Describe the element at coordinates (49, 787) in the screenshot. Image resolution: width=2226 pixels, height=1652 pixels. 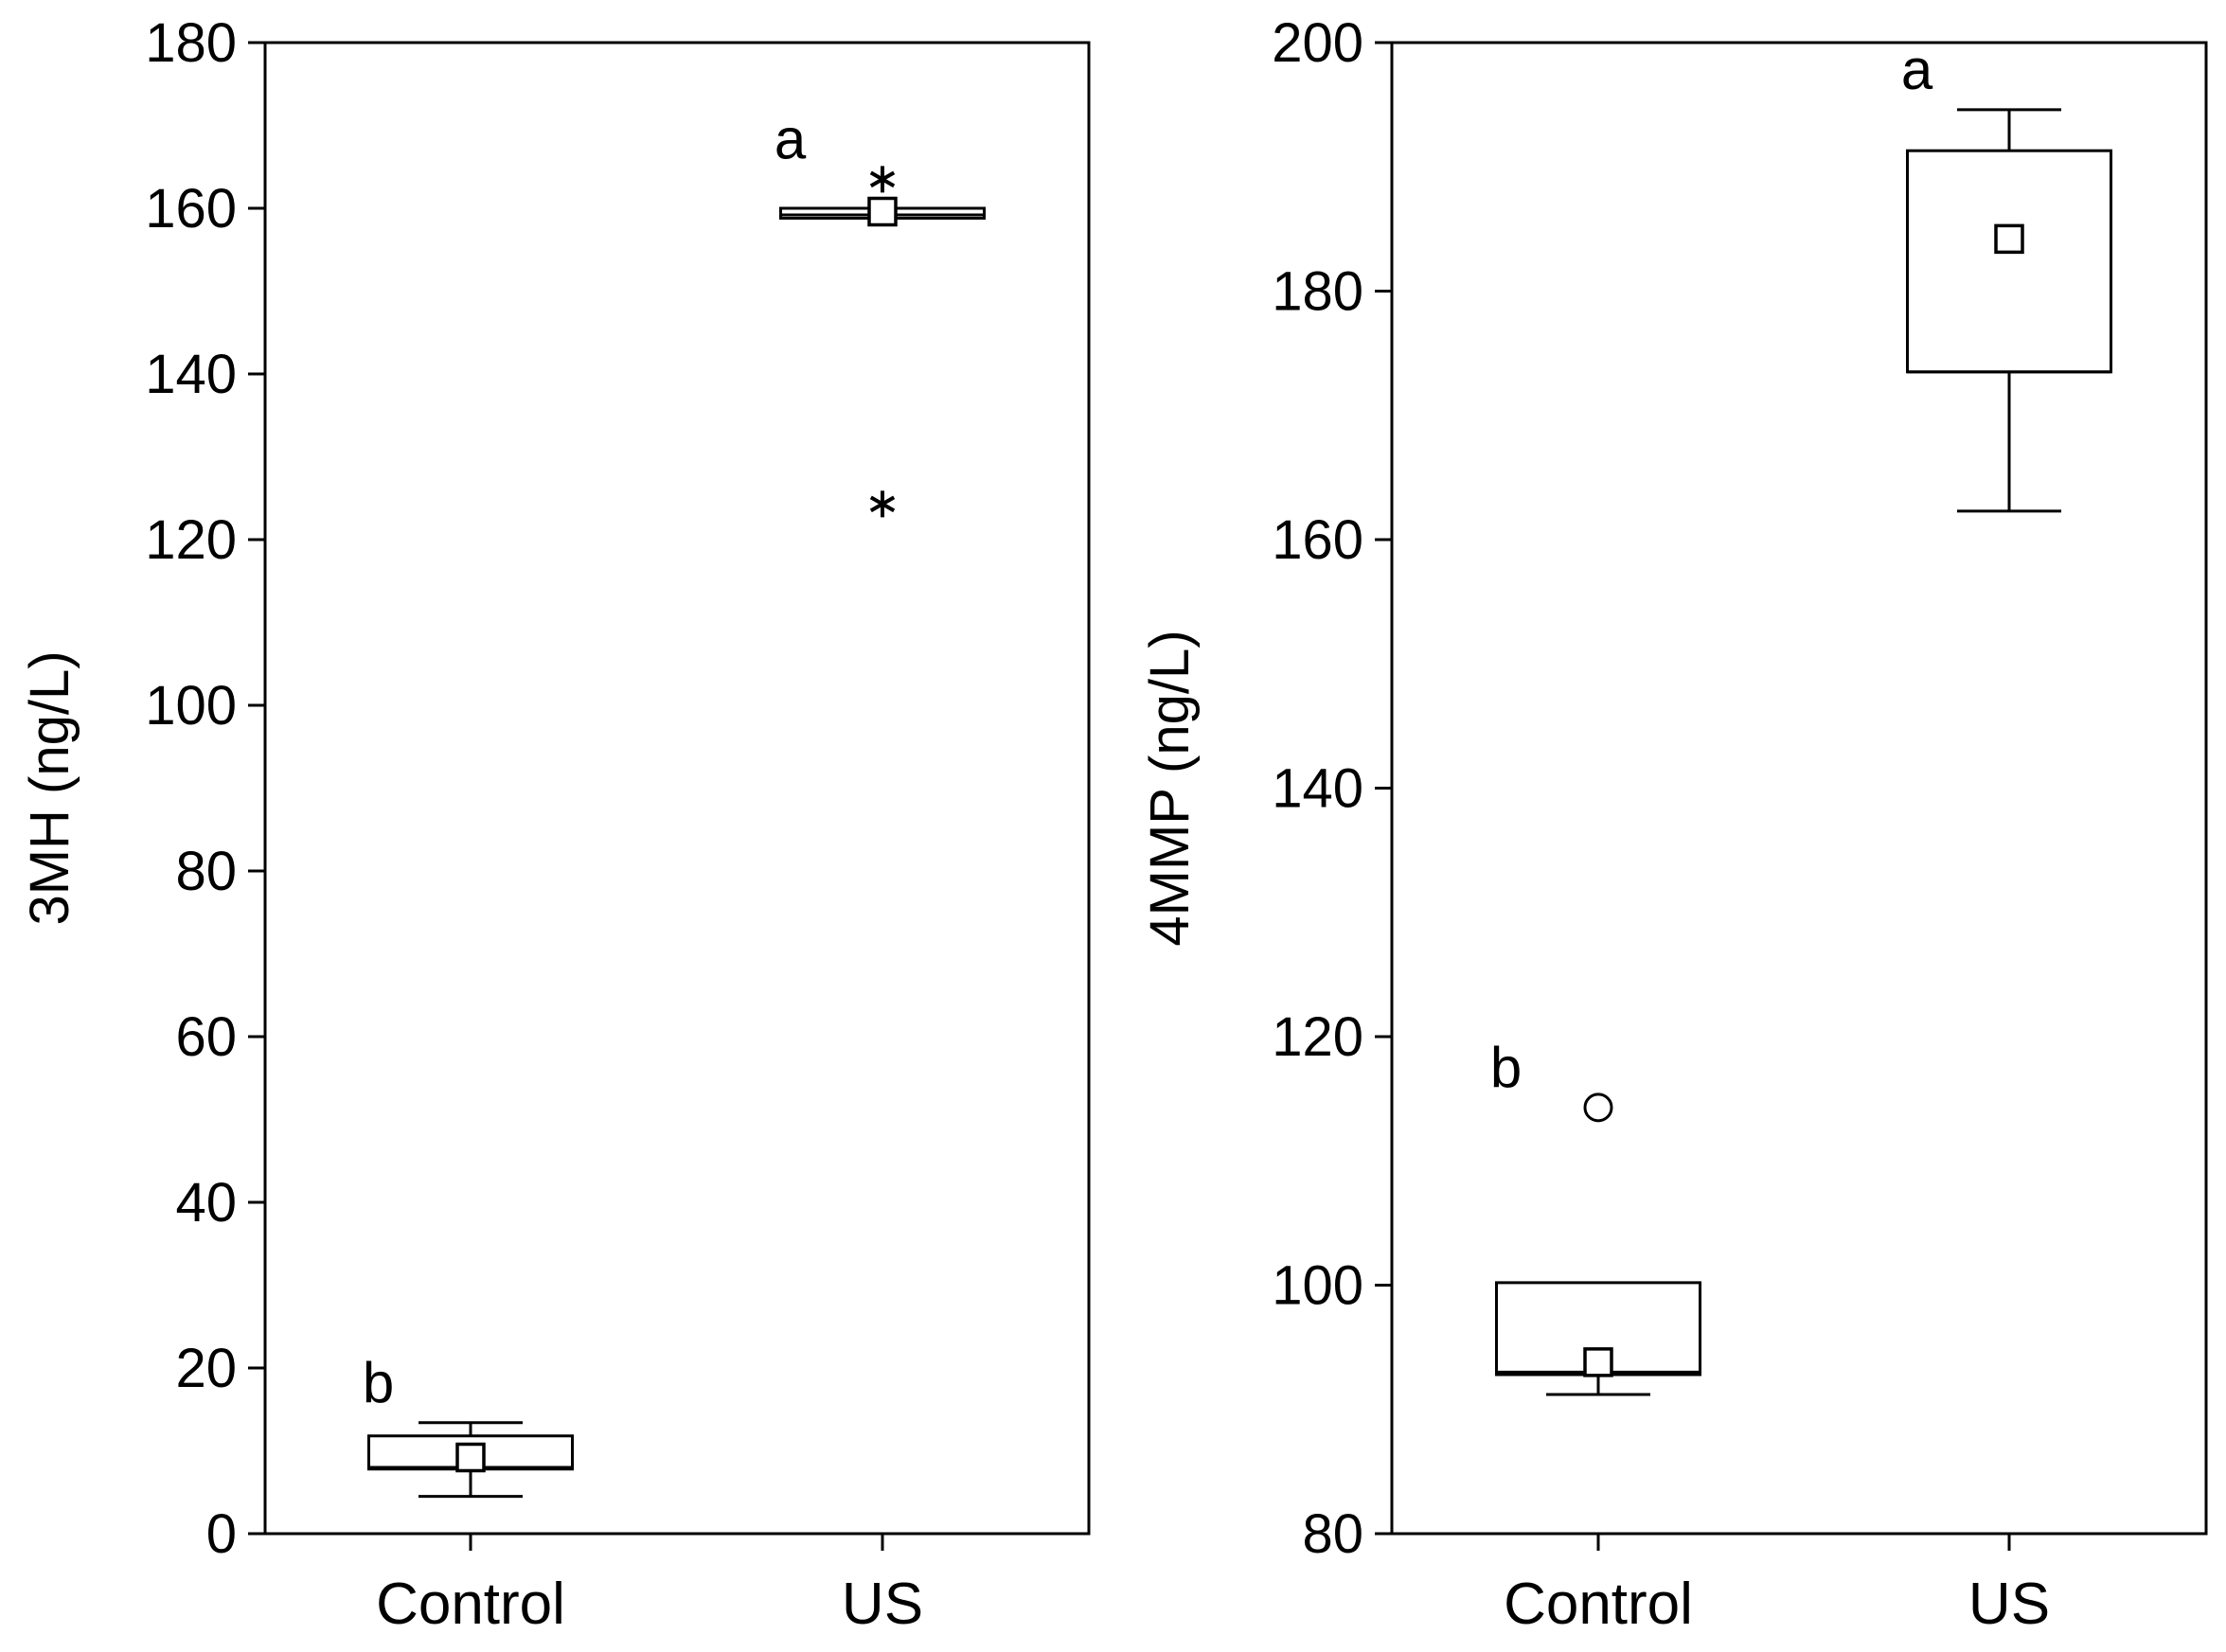
I see `y-axis-label: 3MH (ng/L)` at that location.